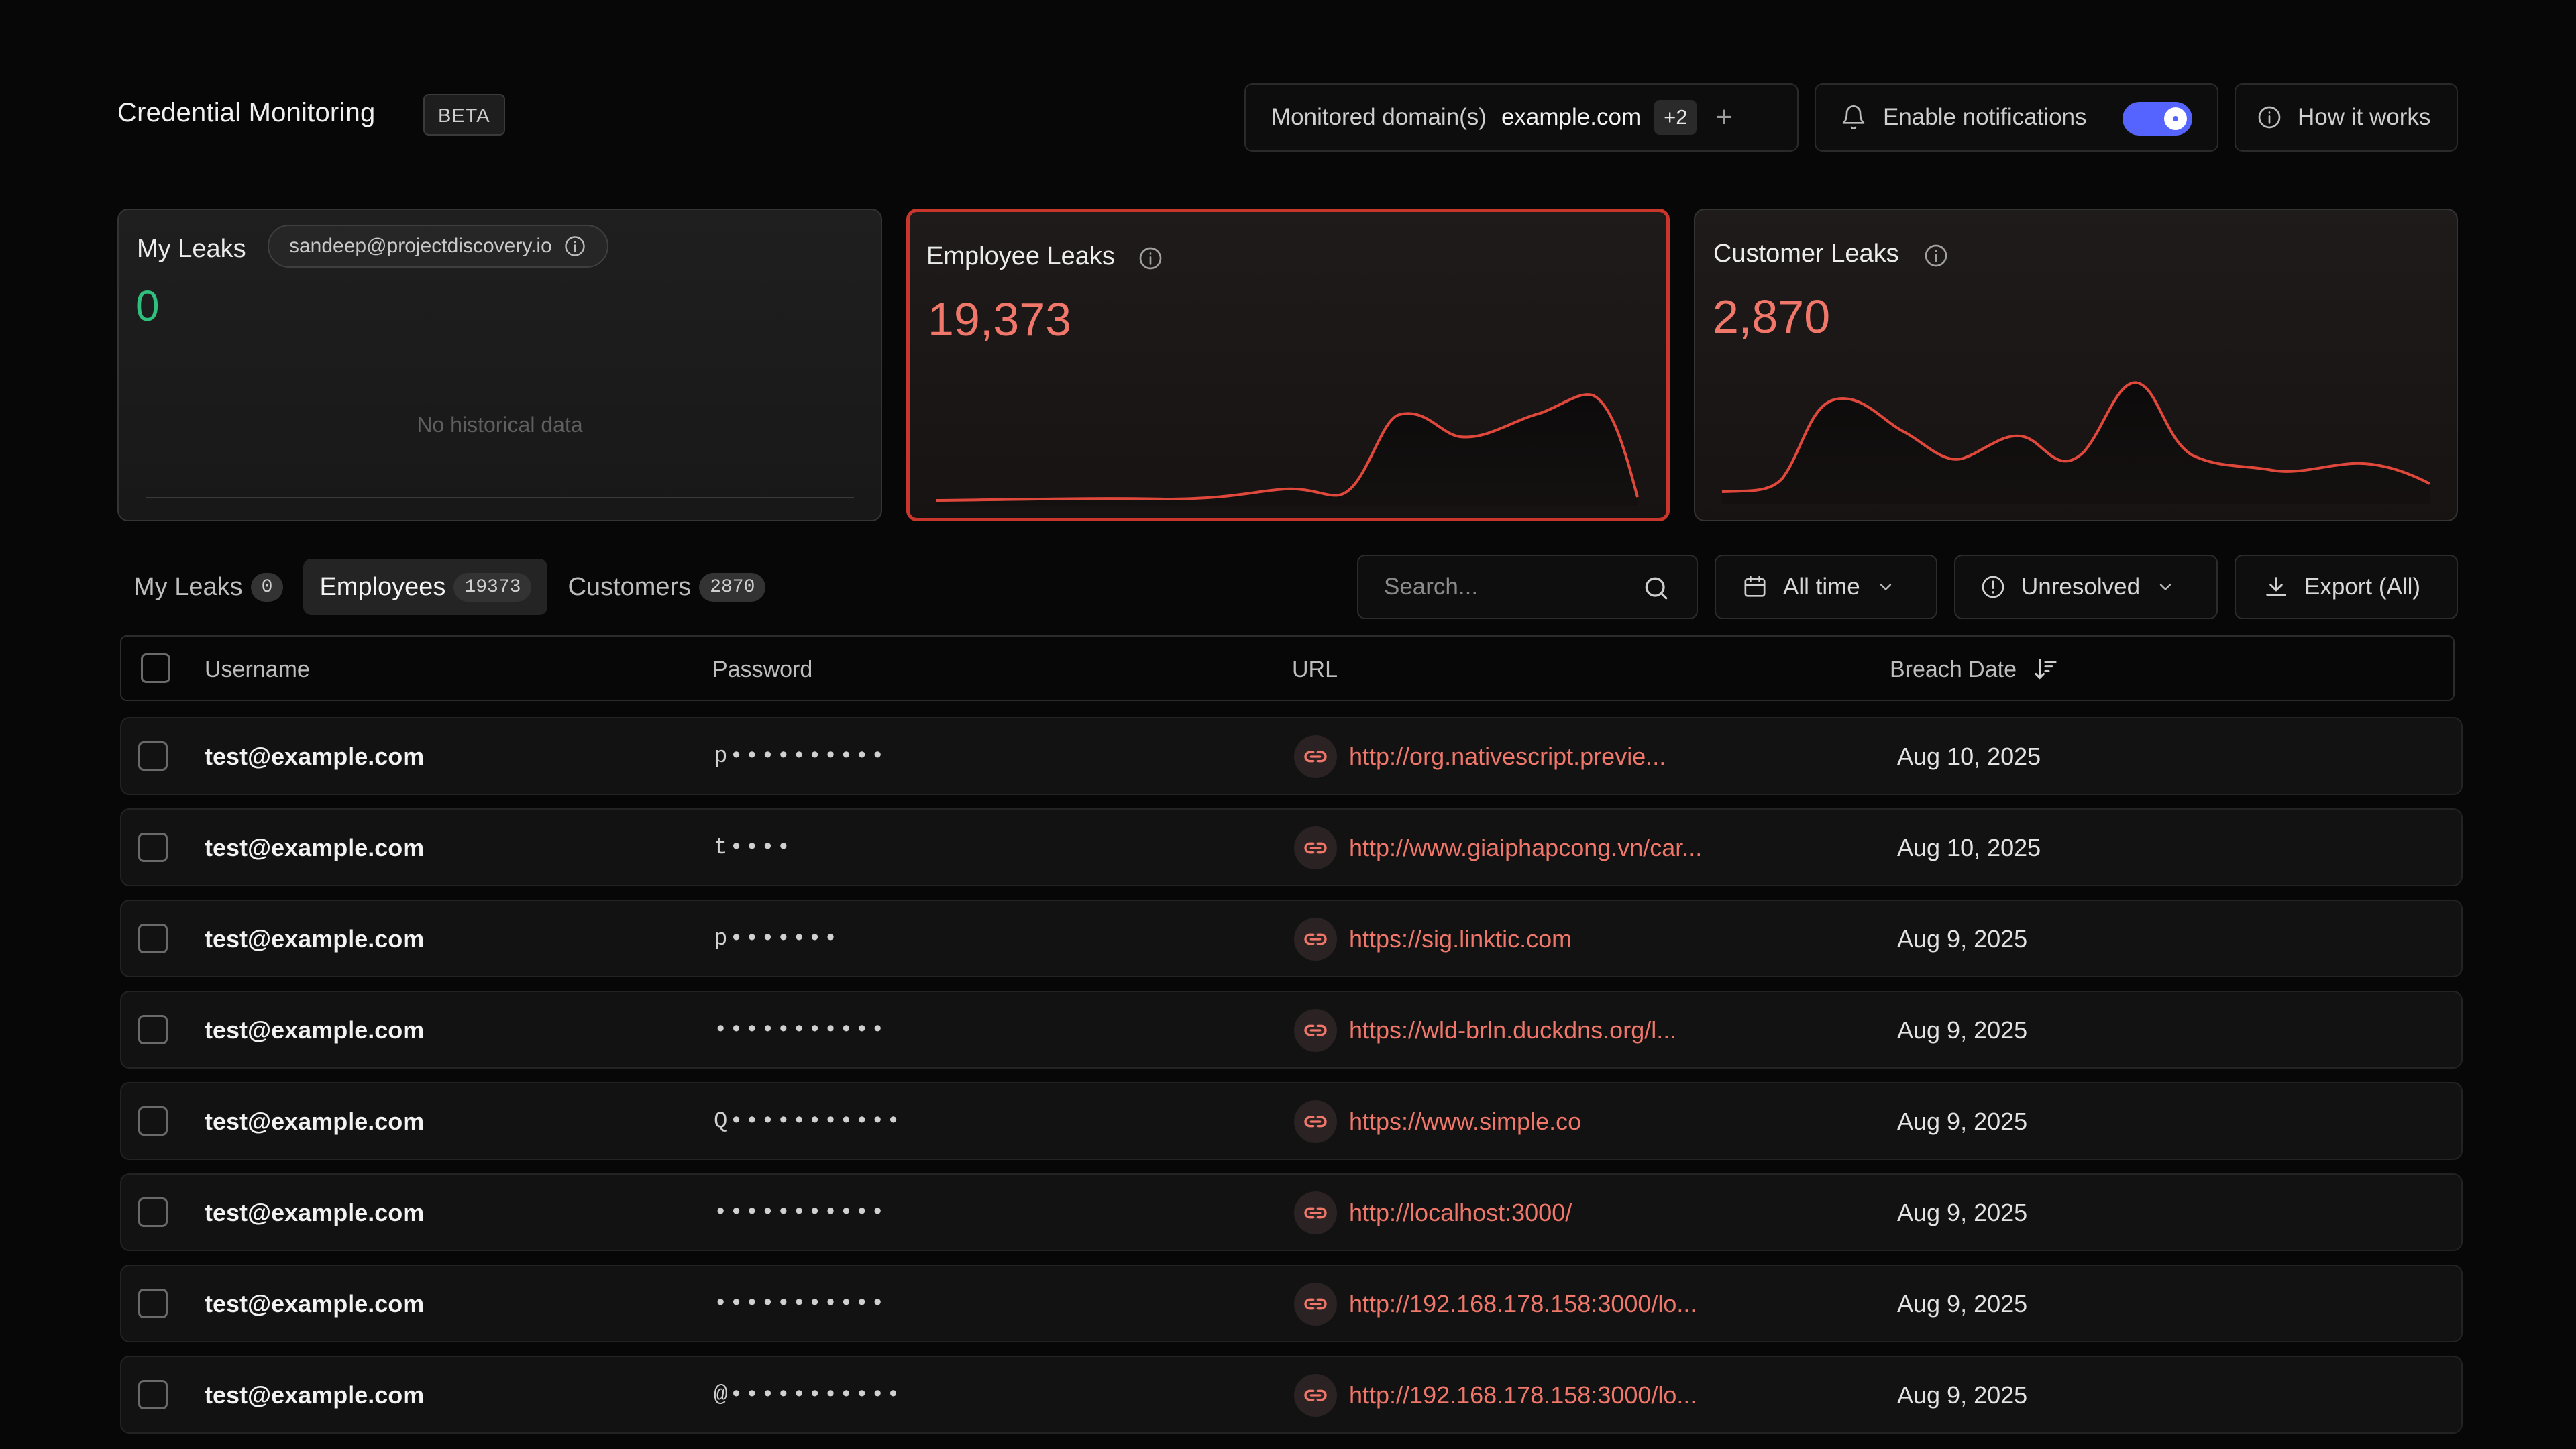 The width and height of the screenshot is (2576, 1449). I want to click on user-email-pill: sandeep@projectdiscovery.io, so click(438, 246).